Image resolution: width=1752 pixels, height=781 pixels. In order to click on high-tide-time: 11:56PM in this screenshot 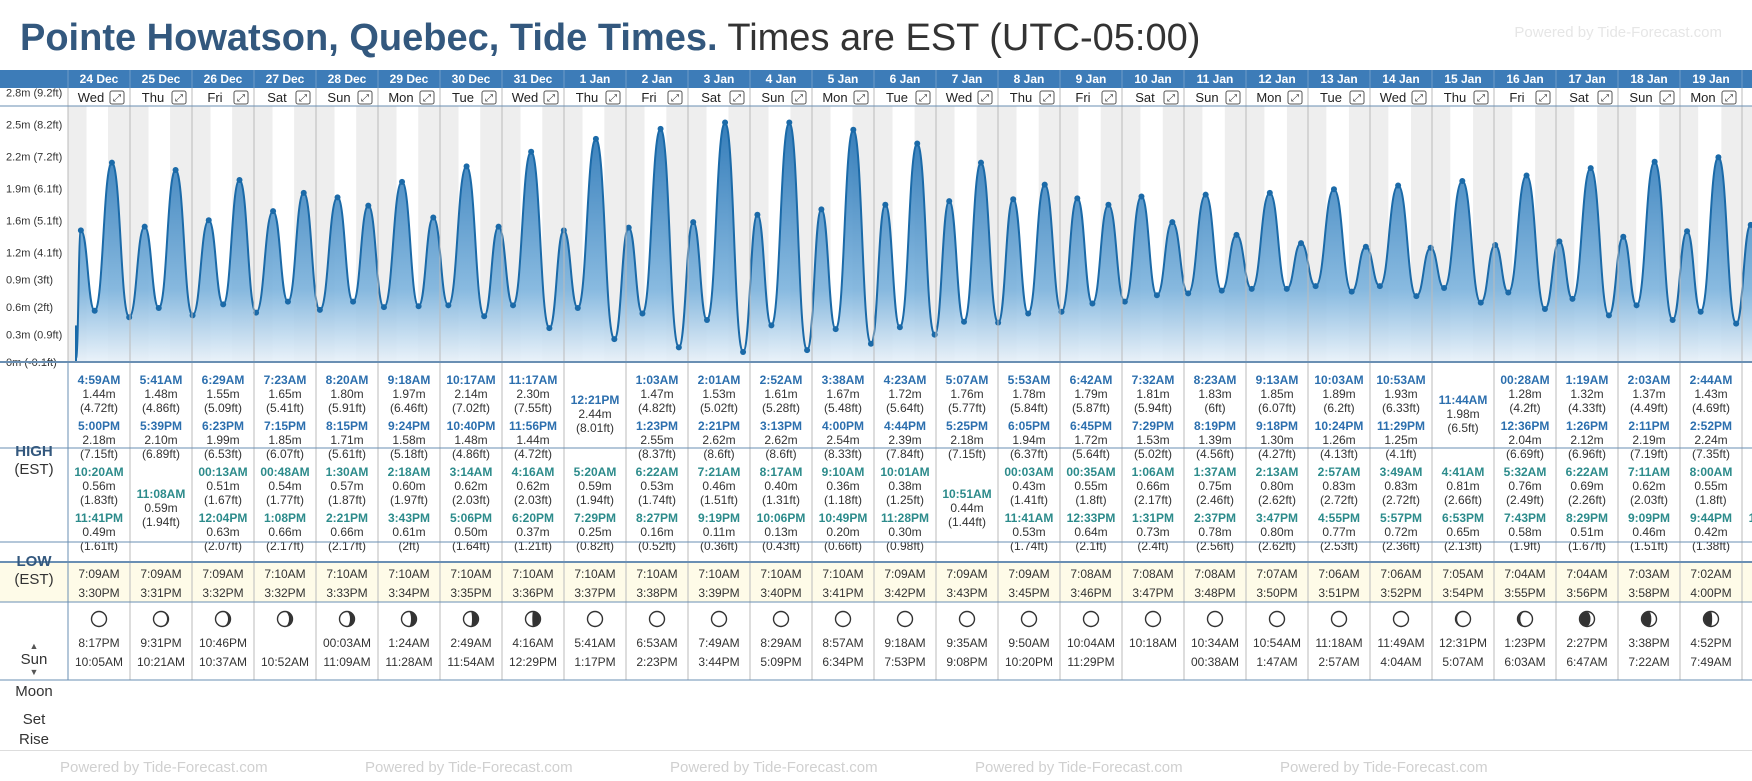, I will do `click(533, 426)`.